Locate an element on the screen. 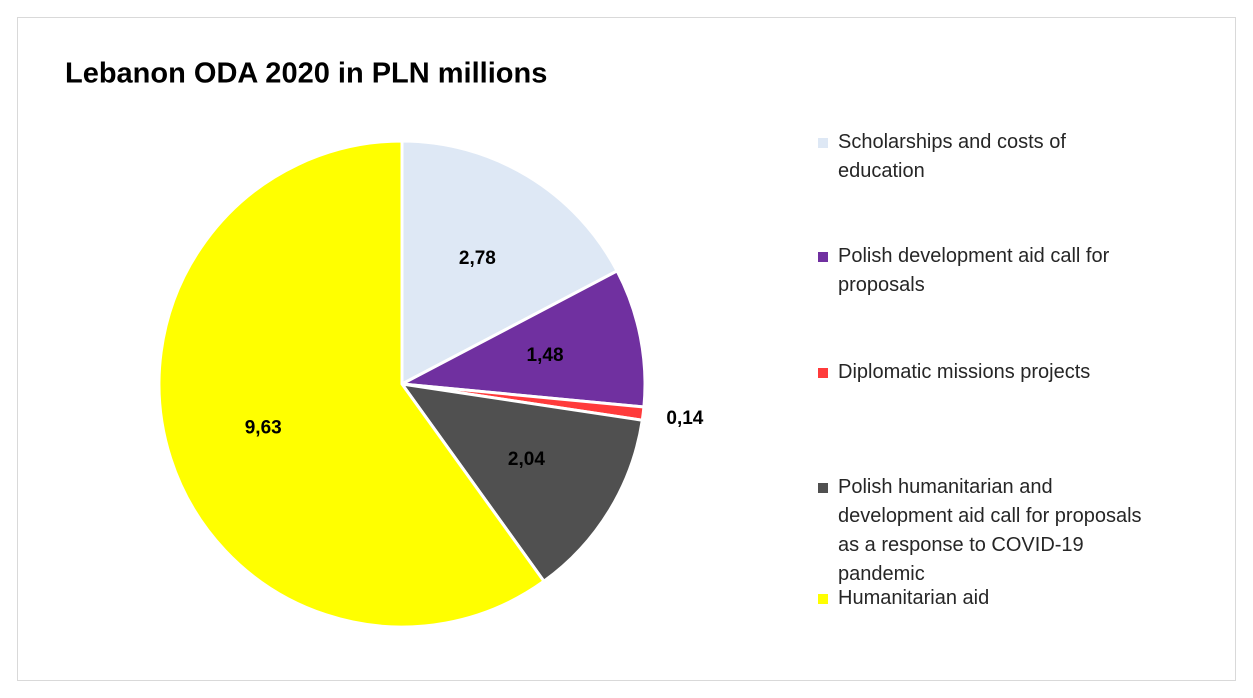 The image size is (1253, 698). data-label: 2,78 is located at coordinates (477, 258).